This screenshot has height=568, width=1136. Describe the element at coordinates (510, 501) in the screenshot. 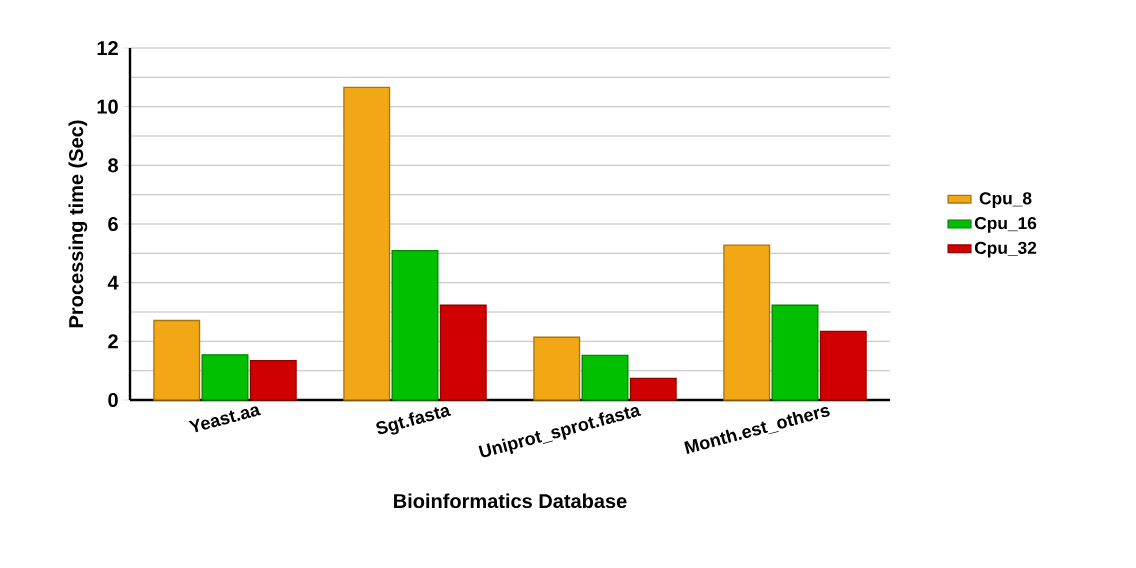

I see `x-axis-title: Bioinformatics Database` at that location.